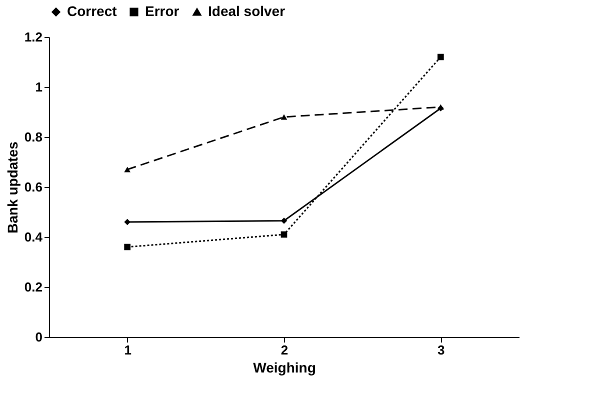 The height and width of the screenshot is (413, 592). Describe the element at coordinates (162, 11) in the screenshot. I see `legend-label: Error` at that location.